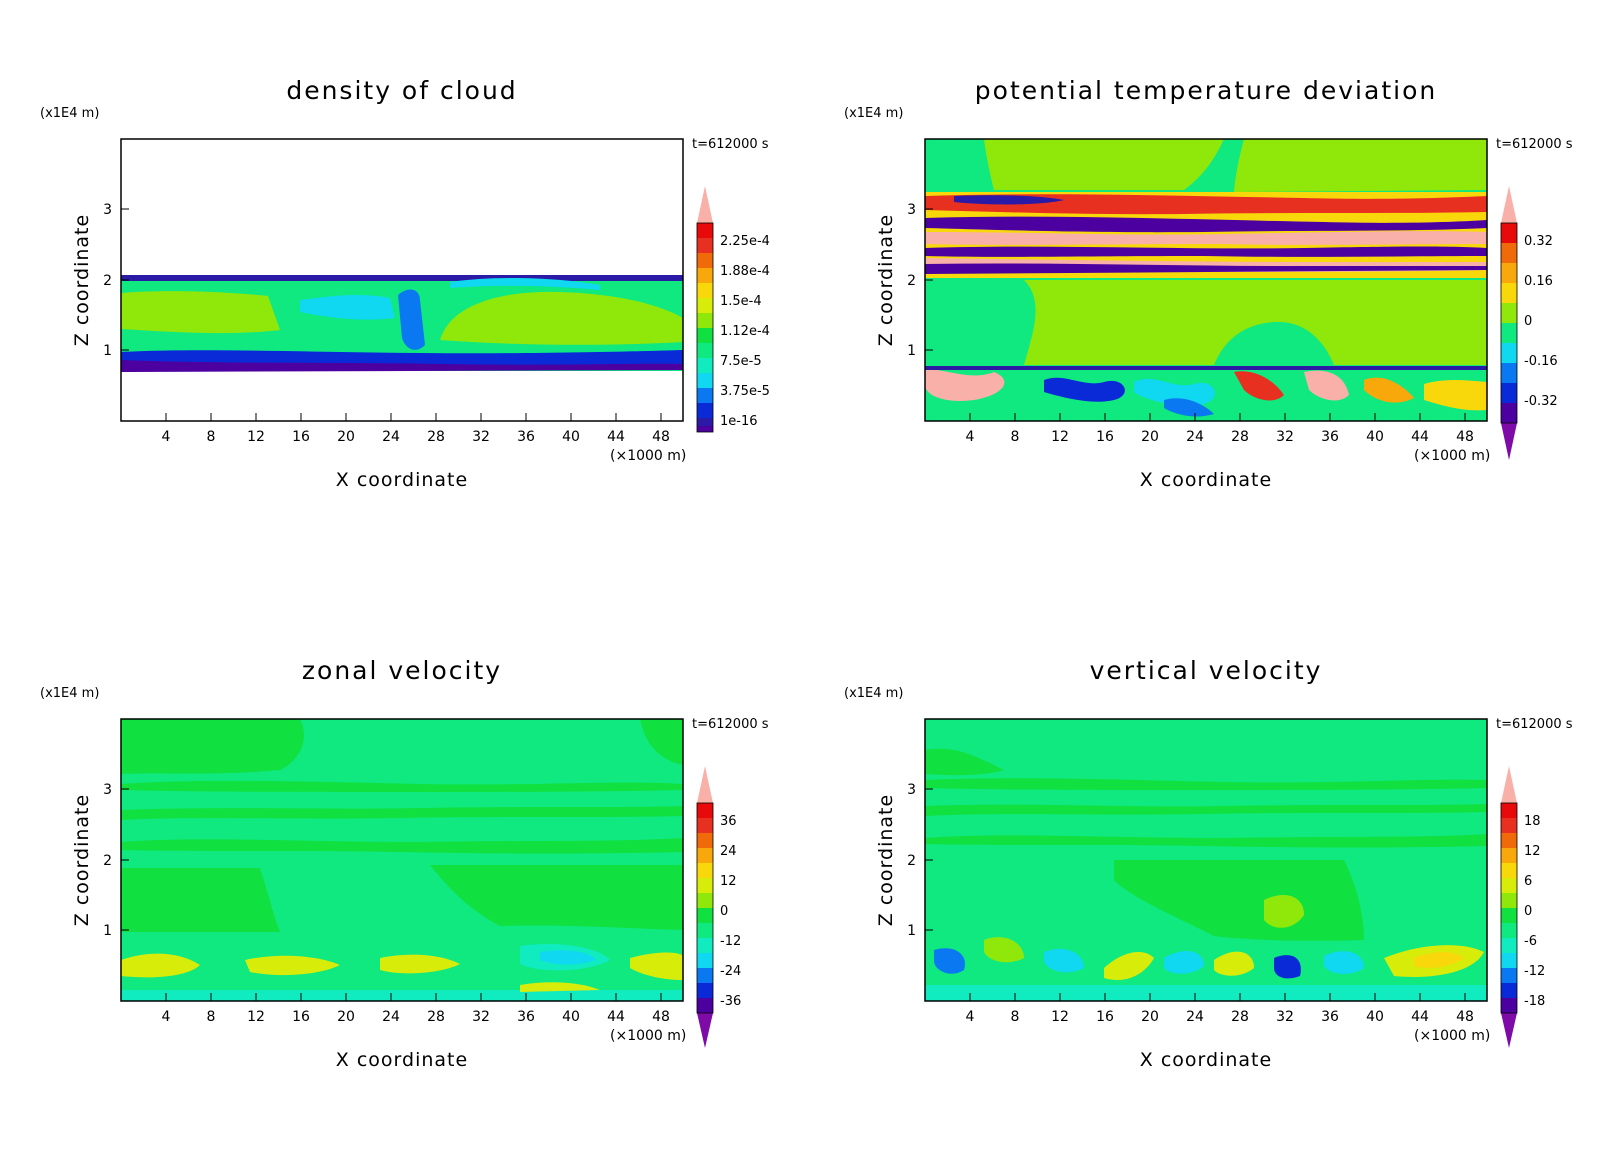 This screenshot has height=1158, width=1600. What do you see at coordinates (391, 1017) in the screenshot?
I see `x-tick-label: 24` at bounding box center [391, 1017].